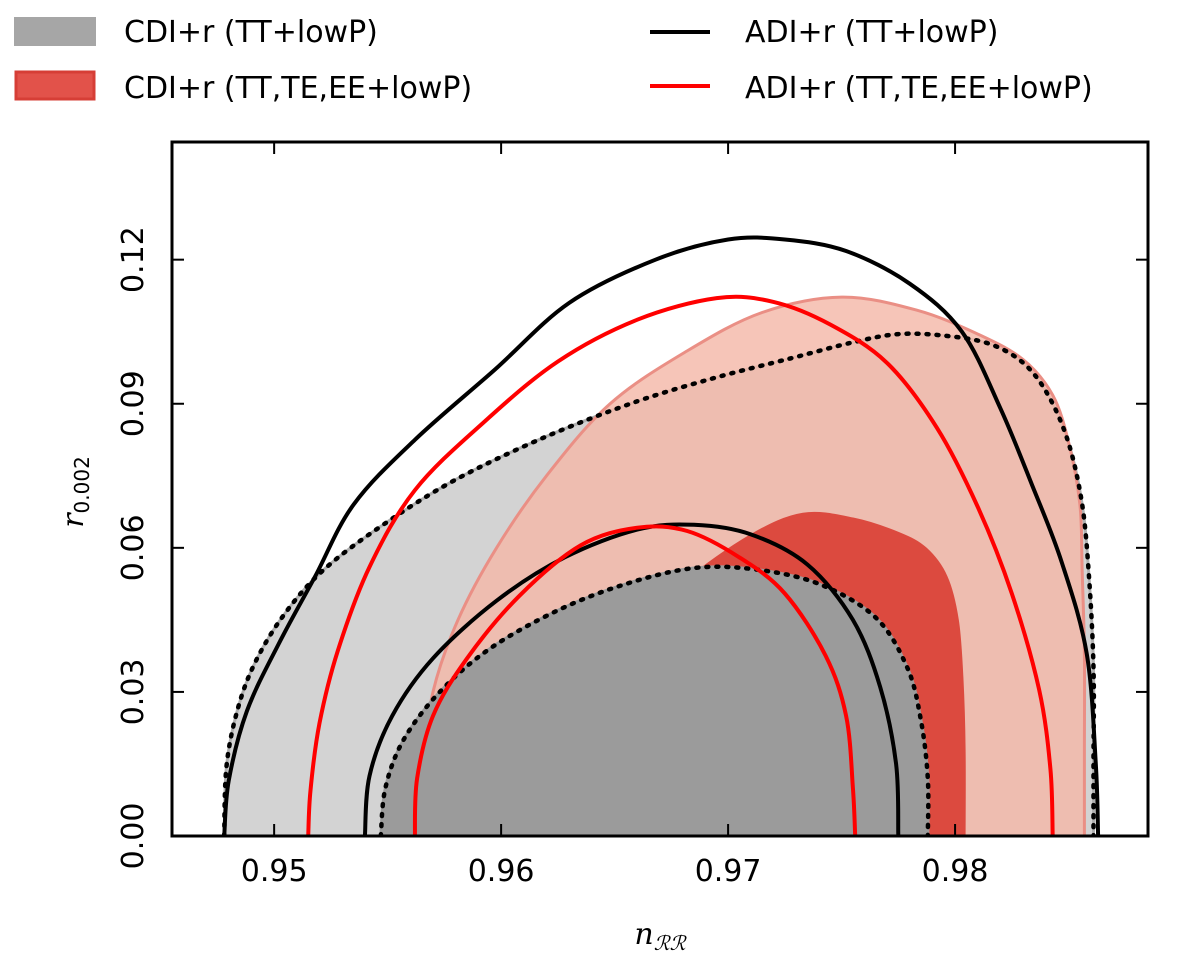 Image resolution: width=1200 pixels, height=960 pixels. Describe the element at coordinates (133, 692) in the screenshot. I see `y-tick-label: 0.03` at that location.